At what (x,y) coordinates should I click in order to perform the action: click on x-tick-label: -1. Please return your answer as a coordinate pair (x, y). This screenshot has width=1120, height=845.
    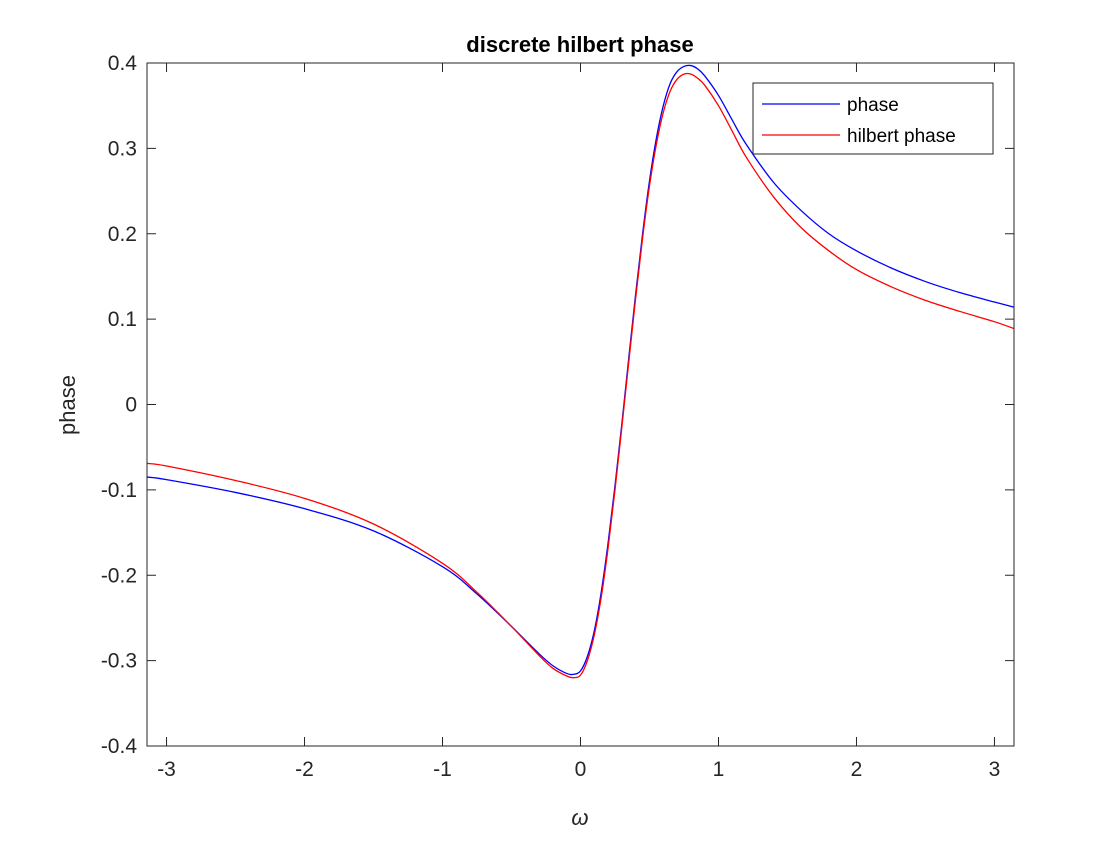
    Looking at the image, I should click on (442, 769).